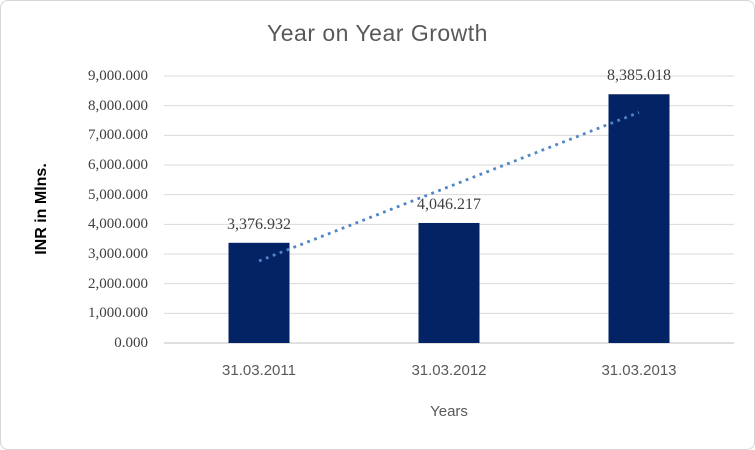 The width and height of the screenshot is (755, 450). What do you see at coordinates (131, 343) in the screenshot?
I see `y-tick-label: 0.000` at bounding box center [131, 343].